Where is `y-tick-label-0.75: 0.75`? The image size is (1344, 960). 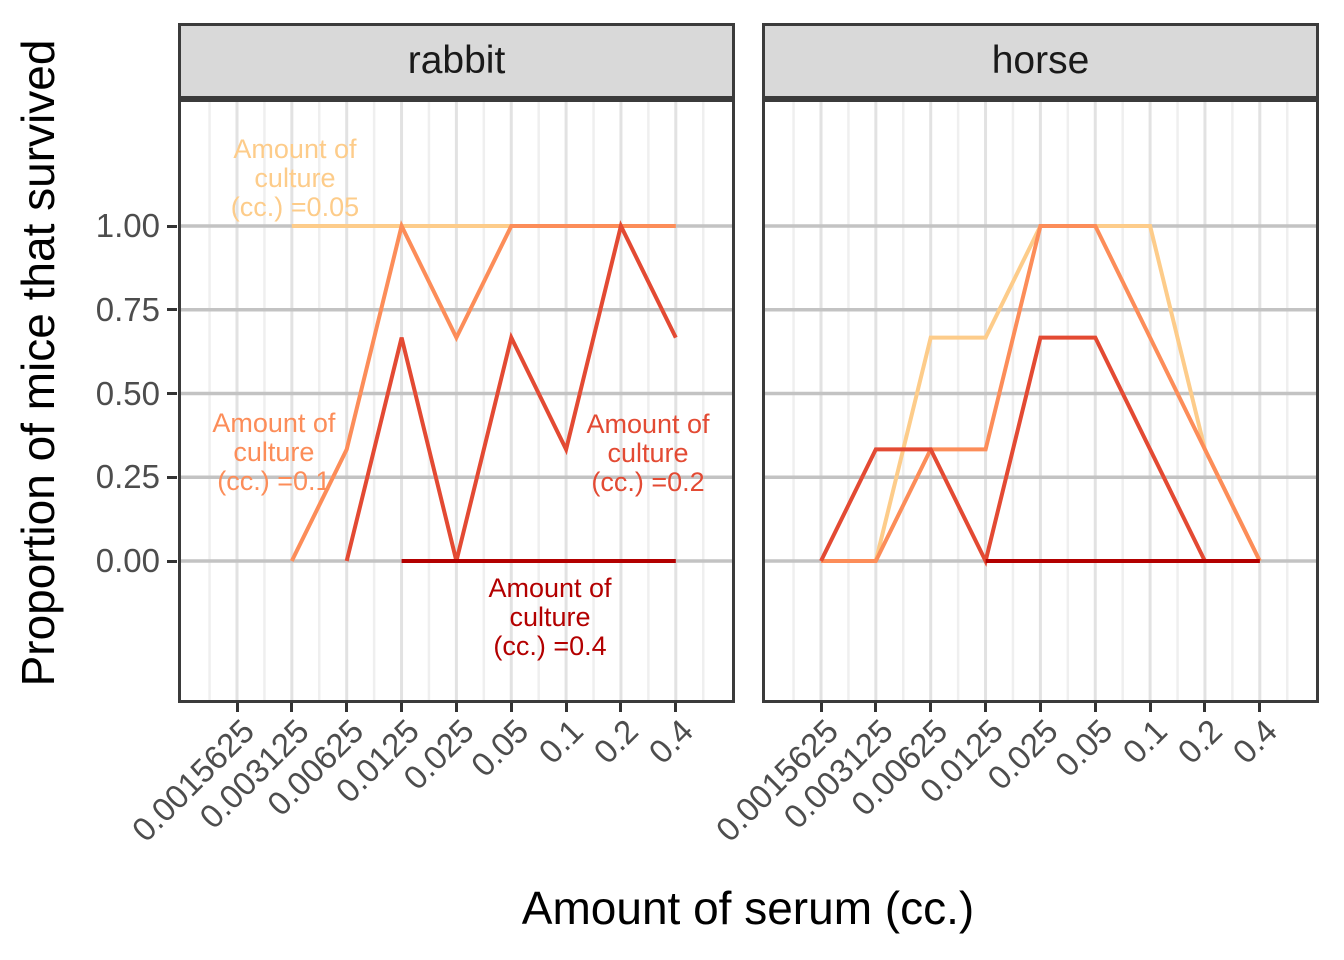
y-tick-label-0.75: 0.75 is located at coordinates (127, 309).